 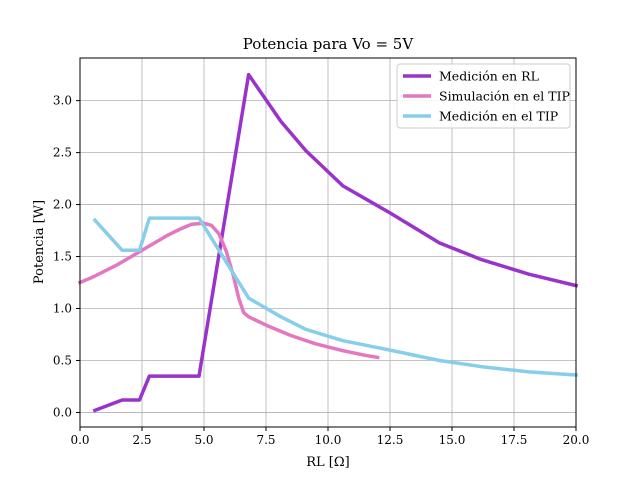 I want to click on x-tick-label: 20.0, so click(x=576, y=440).